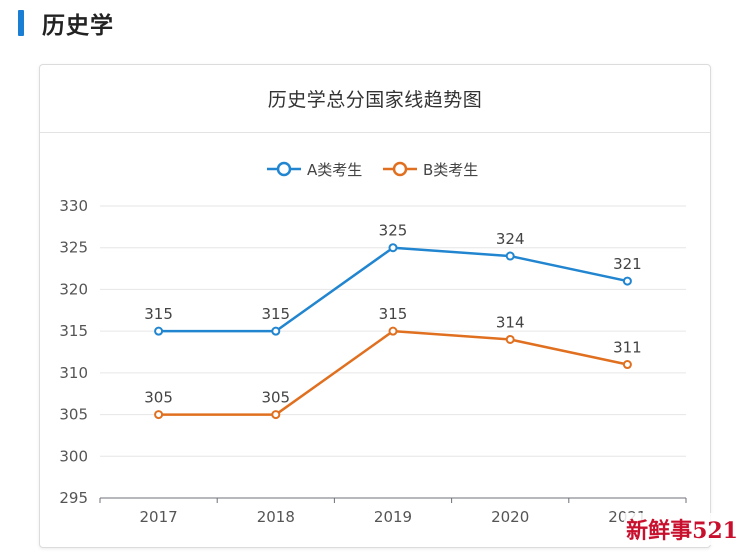  I want to click on y-tick-label: 310, so click(73, 373).